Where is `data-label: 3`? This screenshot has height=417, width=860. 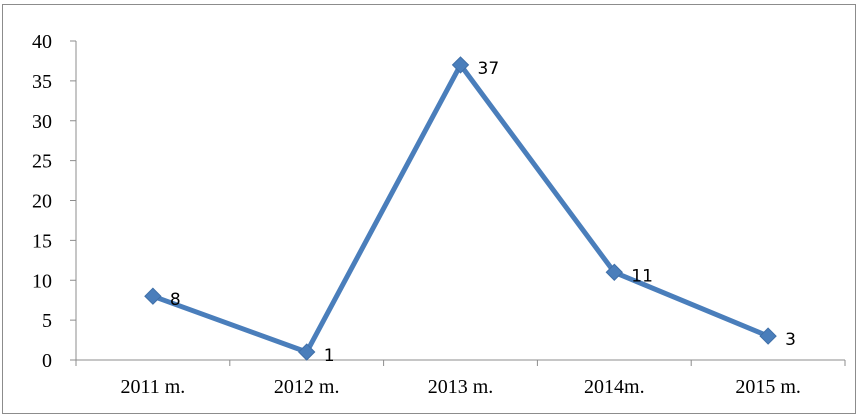
data-label: 3 is located at coordinates (790, 340).